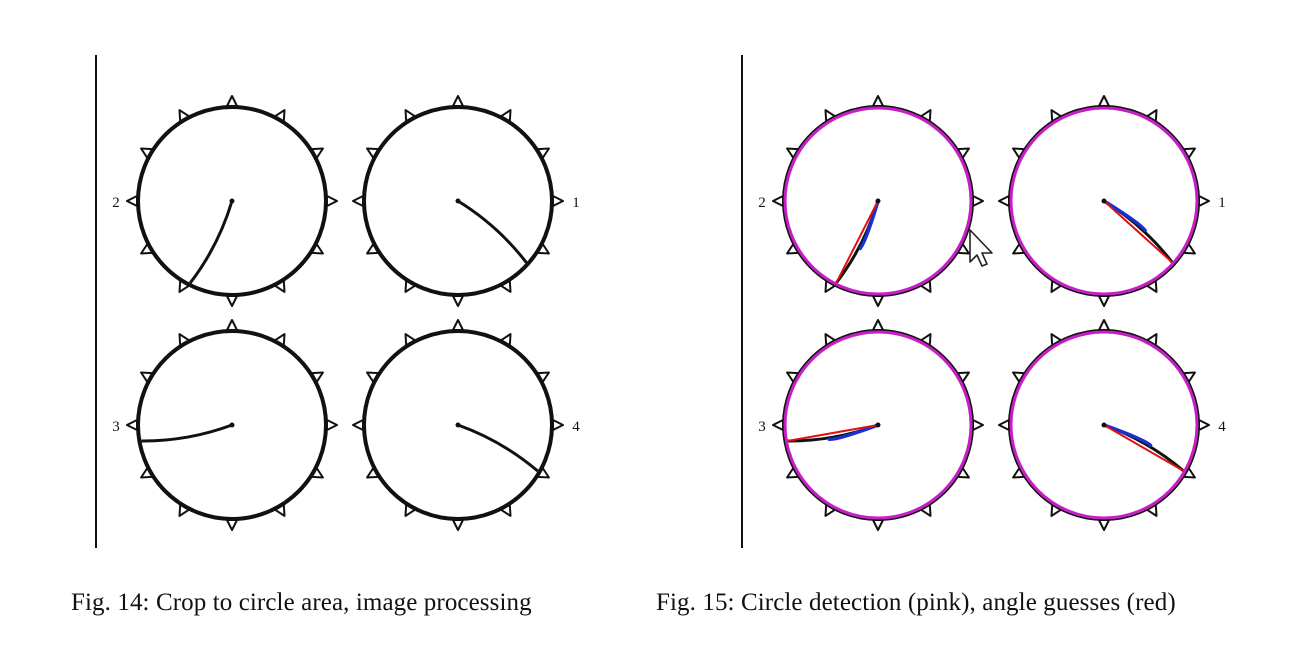 The width and height of the screenshot is (1292, 651). Describe the element at coordinates (762, 427) in the screenshot. I see `dial-label: 3` at that location.